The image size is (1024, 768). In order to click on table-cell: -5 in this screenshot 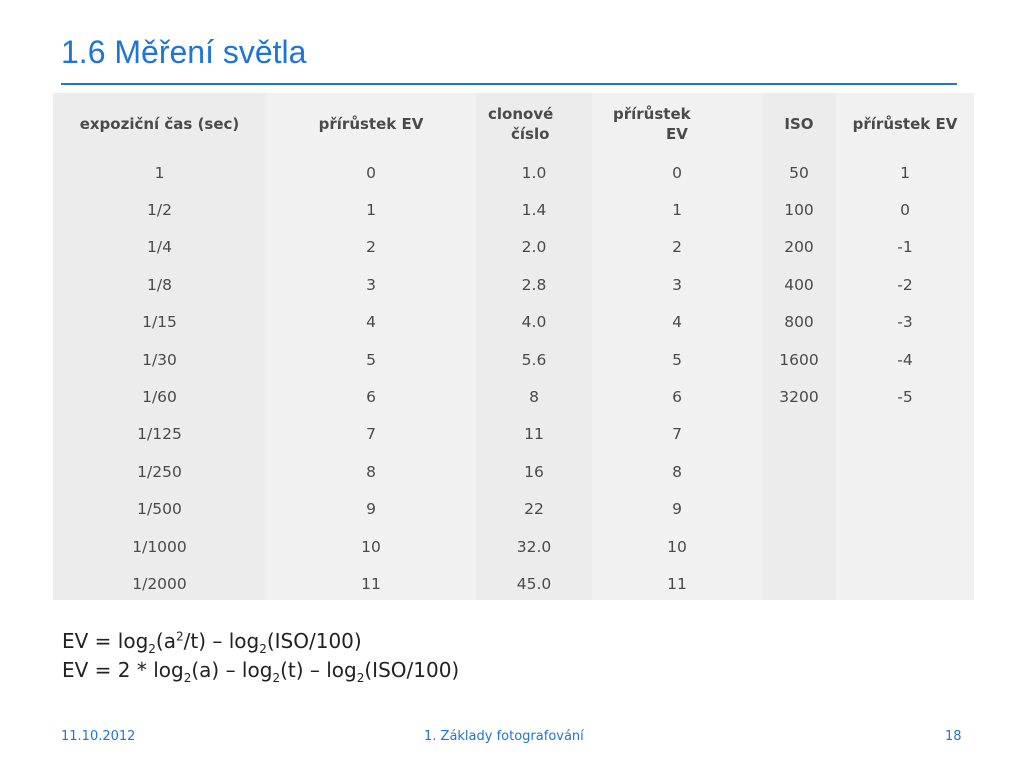, I will do `click(905, 397)`.